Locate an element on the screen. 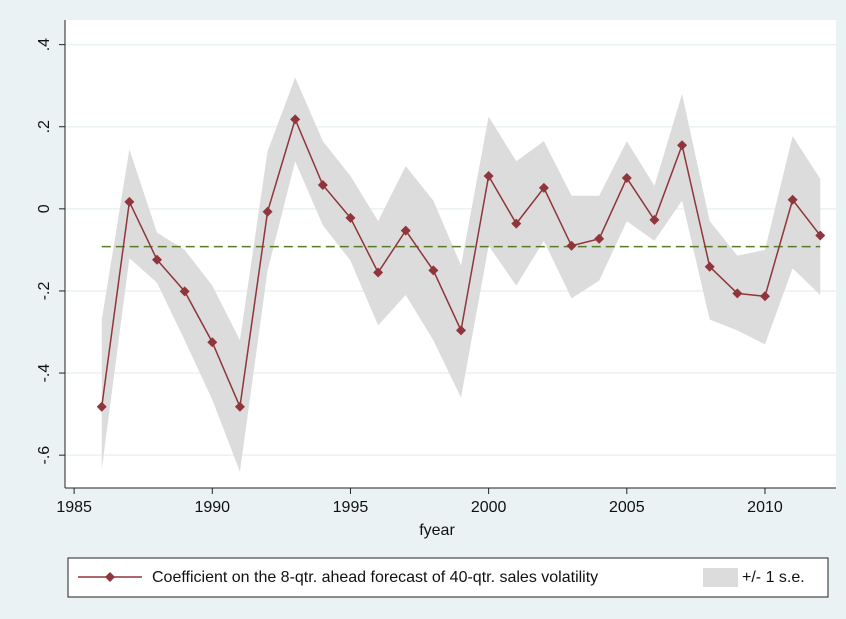 The image size is (846, 619). x-axis-label: fyear is located at coordinates (437, 530).